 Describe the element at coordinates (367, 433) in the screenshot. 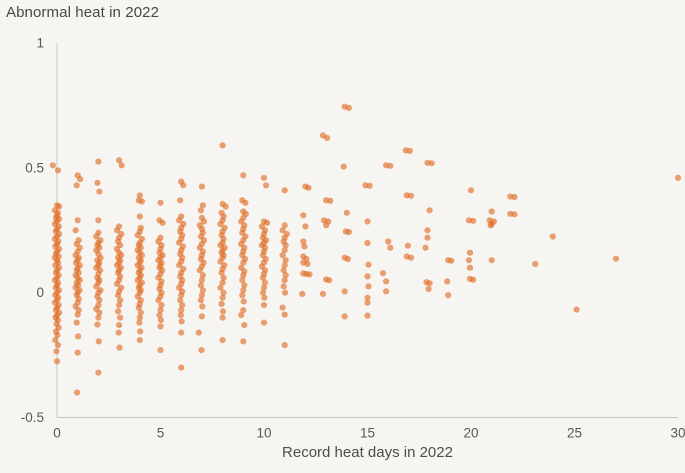

I see `x-tick-label: 15` at that location.